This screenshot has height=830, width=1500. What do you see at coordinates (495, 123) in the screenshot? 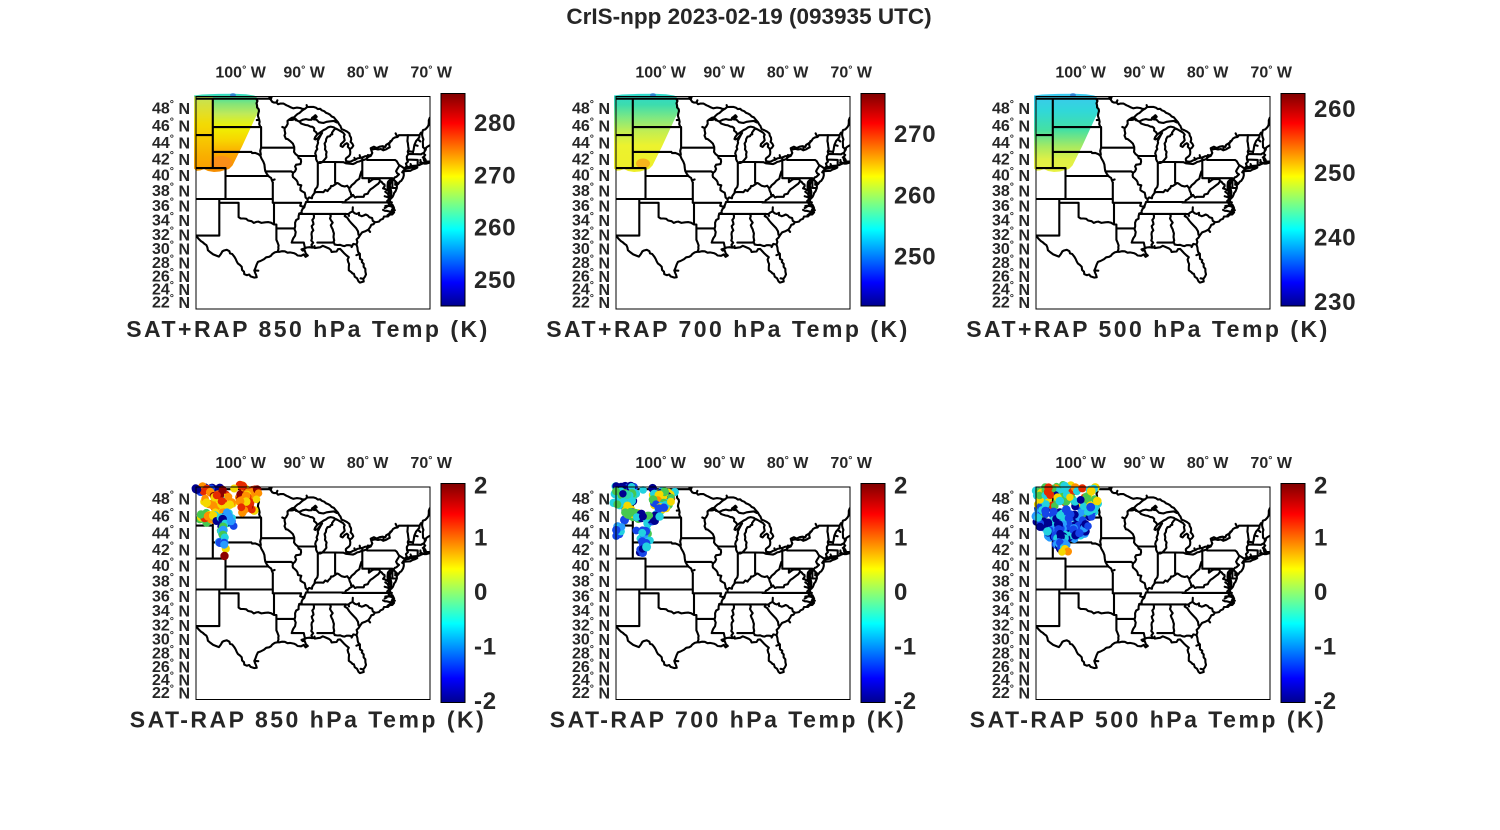
I see `svg-text: 280` at bounding box center [495, 123].